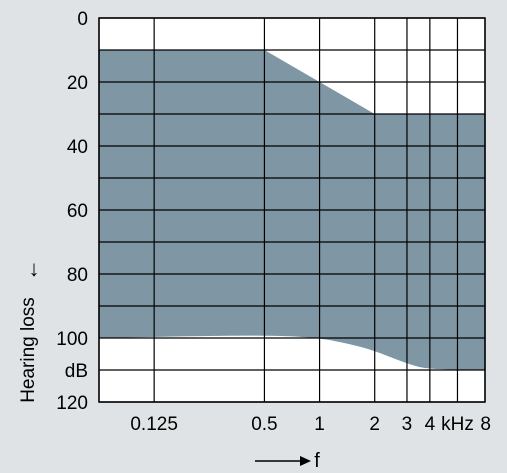 Image resolution: width=507 pixels, height=473 pixels. What do you see at coordinates (407, 424) in the screenshot?
I see `x-tick-label: 3` at bounding box center [407, 424].